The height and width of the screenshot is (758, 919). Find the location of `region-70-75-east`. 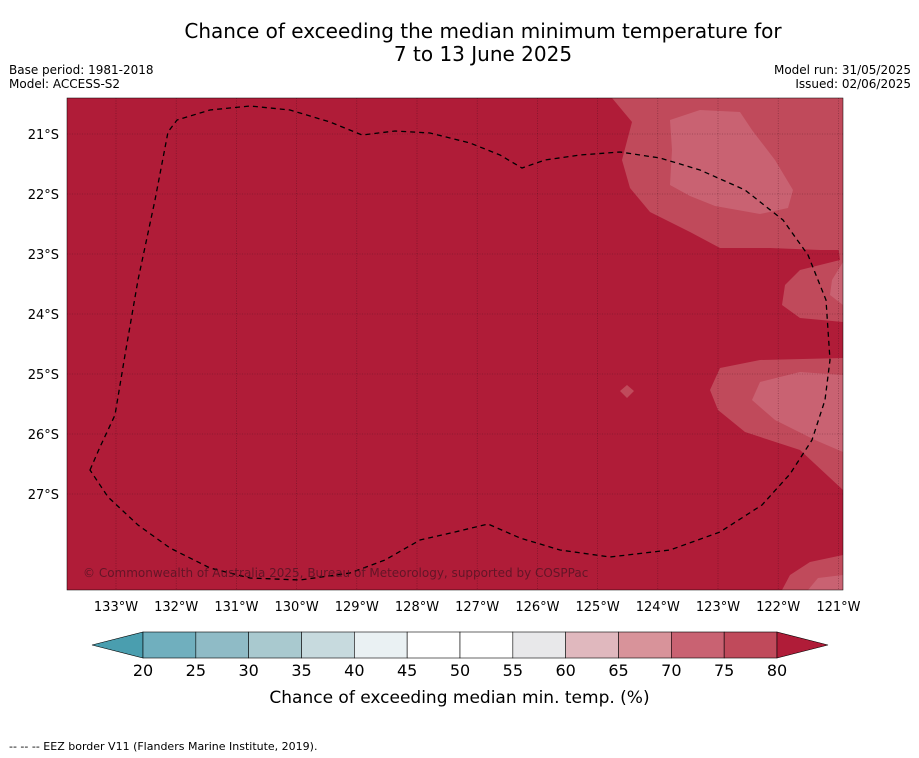

region-70-75-east is located at coordinates (836, 283).